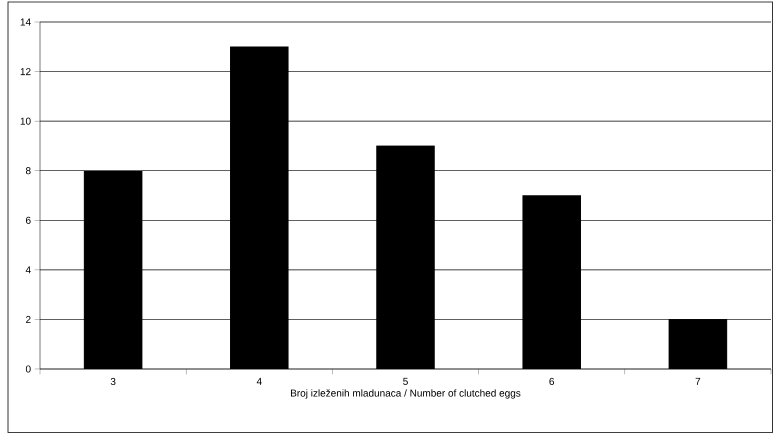 The width and height of the screenshot is (773, 433). Describe the element at coordinates (28, 170) in the screenshot. I see `y-tick-label: 8` at that location.